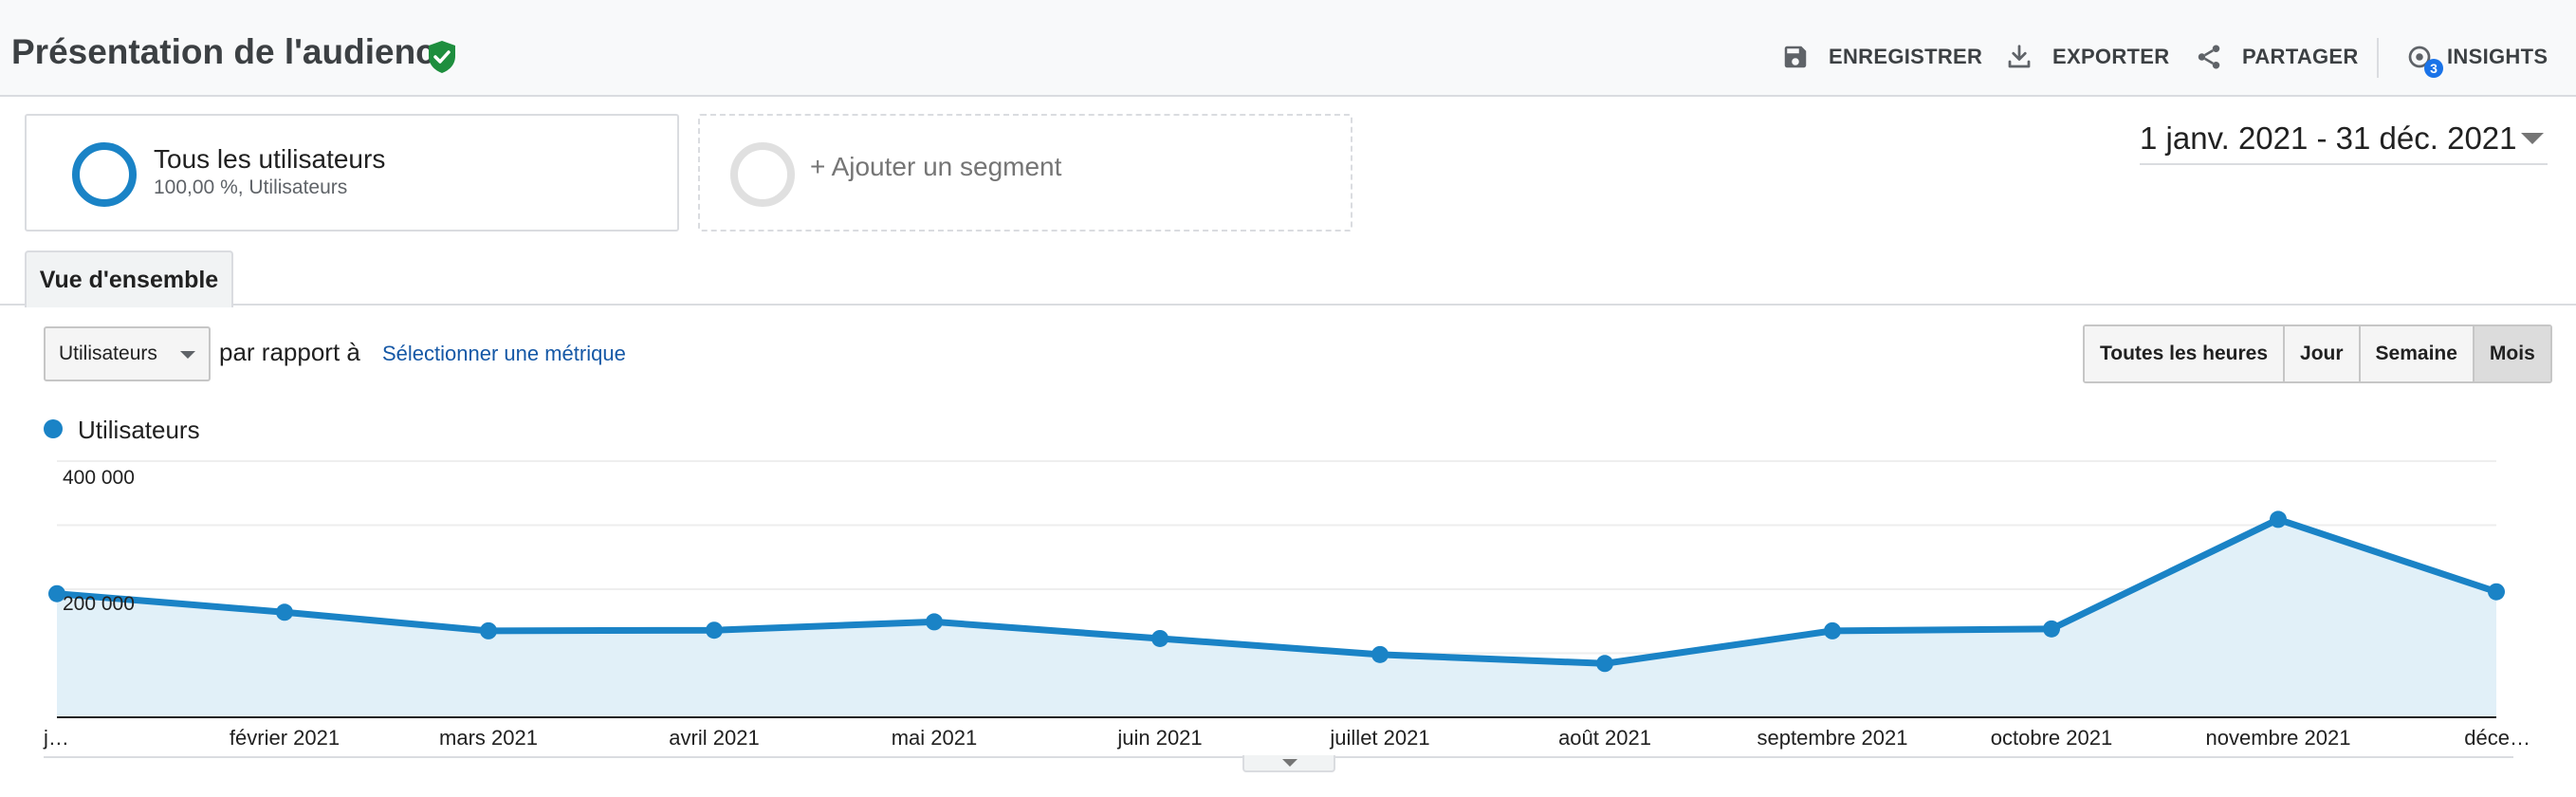 This screenshot has width=2576, height=797. What do you see at coordinates (504, 353) in the screenshot?
I see `select-metric-link: Sélectionner une métrique` at bounding box center [504, 353].